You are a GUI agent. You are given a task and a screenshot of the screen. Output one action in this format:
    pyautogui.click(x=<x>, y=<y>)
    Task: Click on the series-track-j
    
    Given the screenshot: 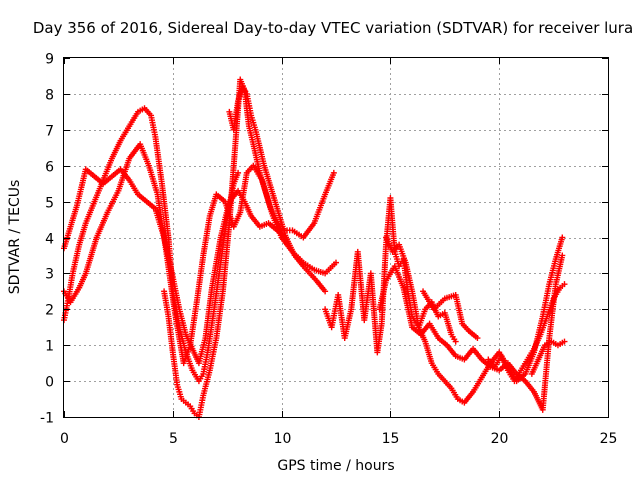 What is the action you would take?
    pyautogui.click(x=548, y=357)
    